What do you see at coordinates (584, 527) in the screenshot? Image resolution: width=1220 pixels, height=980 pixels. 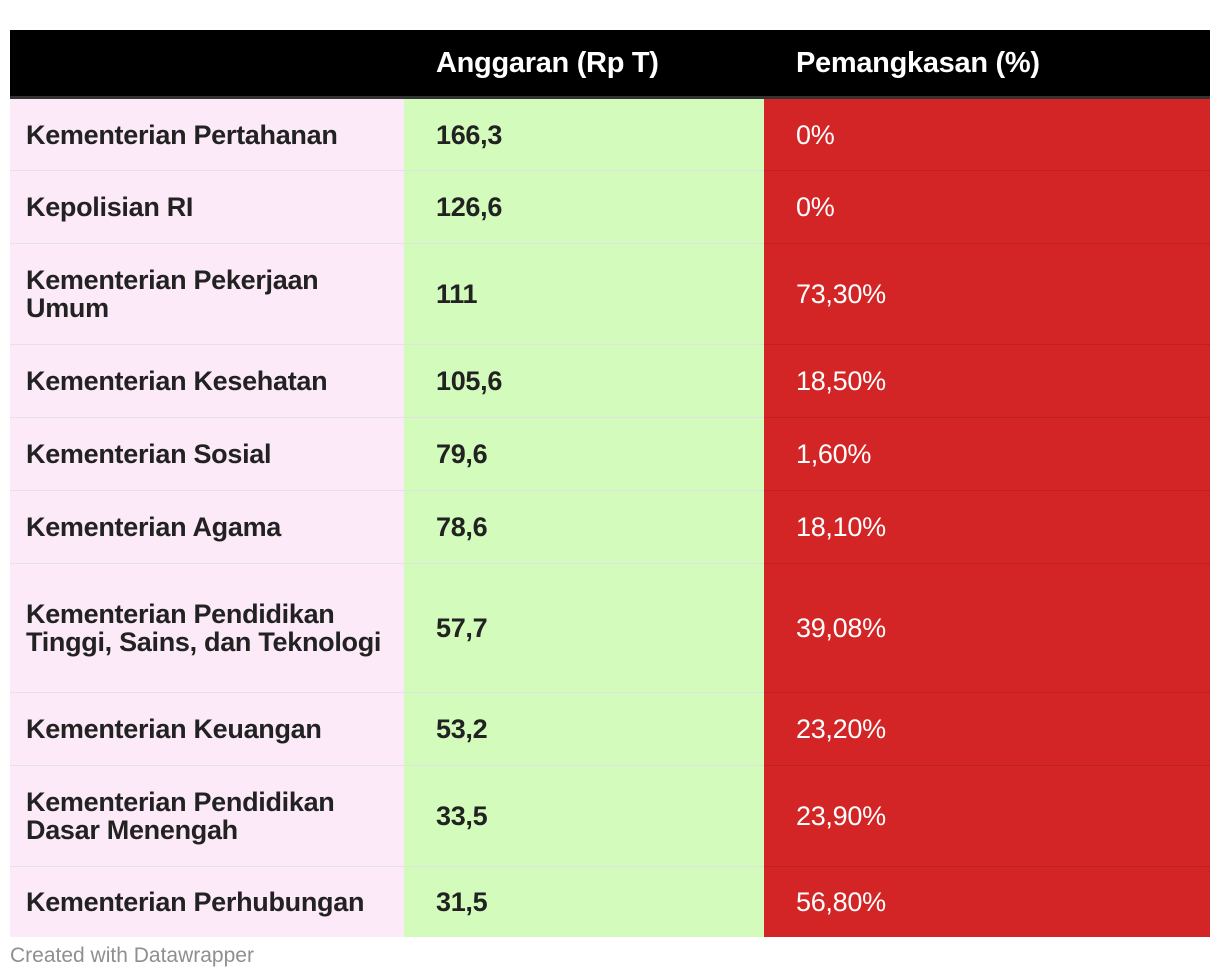 I see `budget-cell: 78,6` at bounding box center [584, 527].